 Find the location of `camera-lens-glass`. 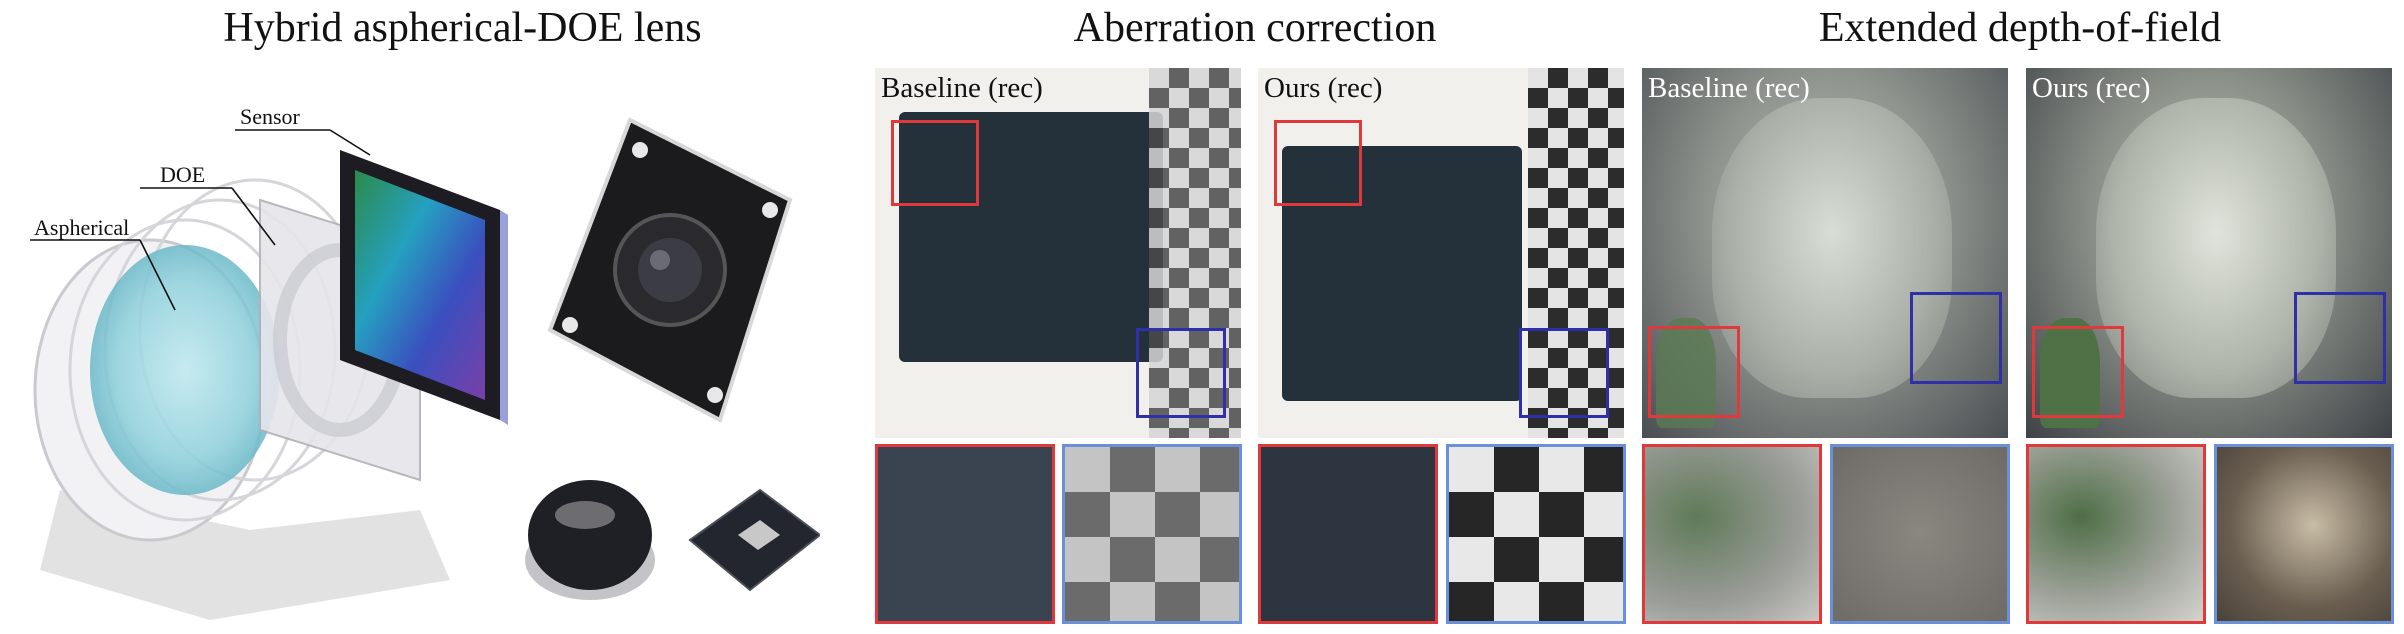

camera-lens-glass is located at coordinates (670, 270).